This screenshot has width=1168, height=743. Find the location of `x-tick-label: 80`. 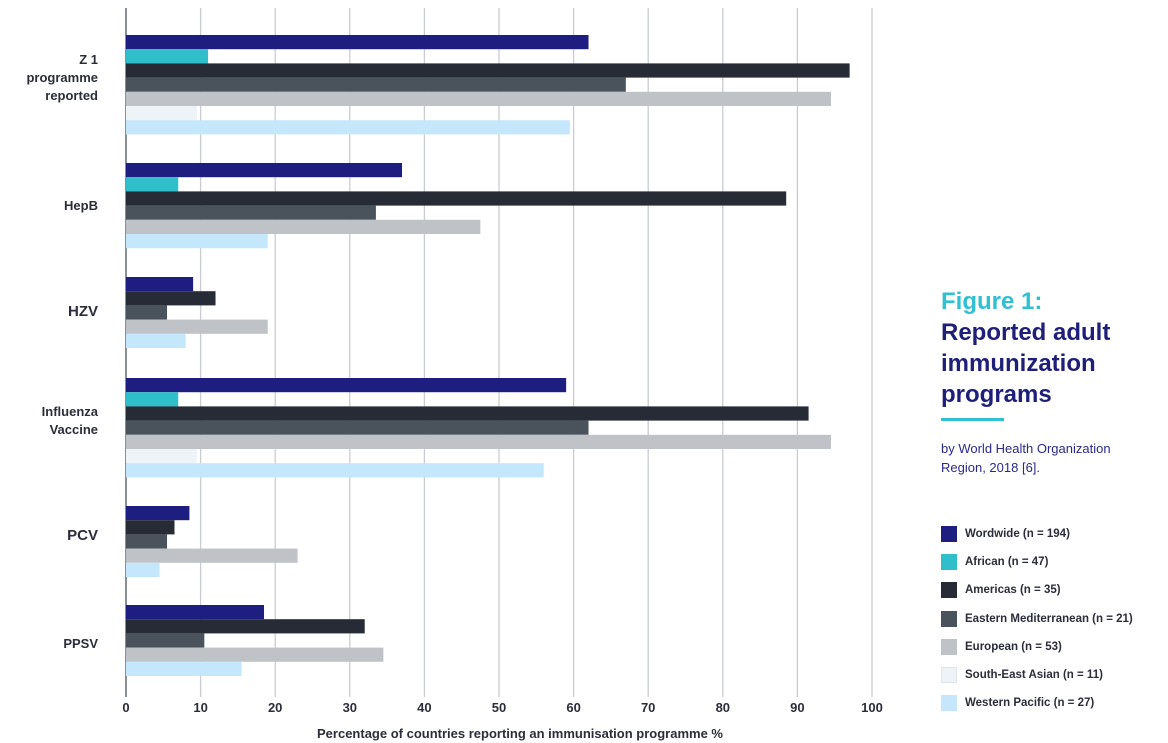

x-tick-label: 80 is located at coordinates (723, 707).